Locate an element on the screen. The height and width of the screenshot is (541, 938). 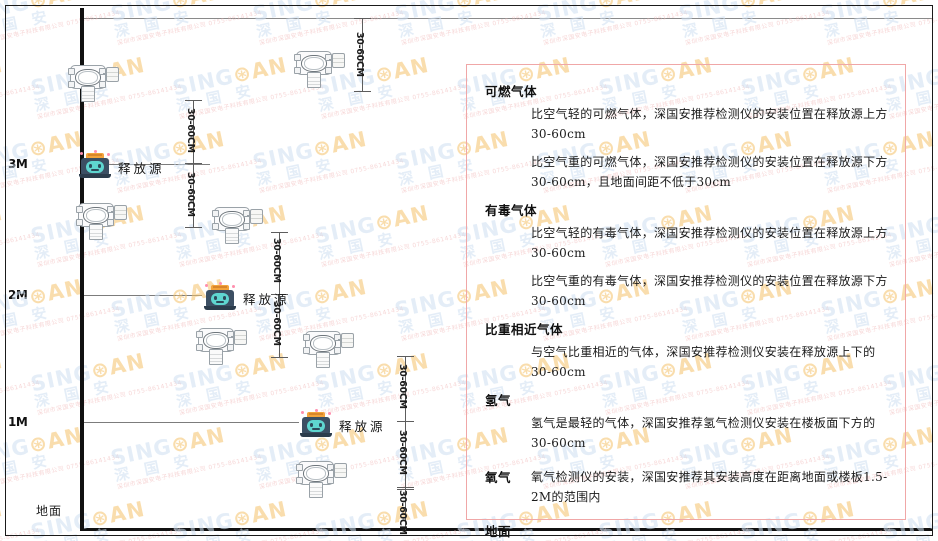
panel-section-text: 氧气检测仪的安装，深国安推荐其安装高度在距离地面或楼板1.5-2M的范围内 is located at coordinates (709, 487).